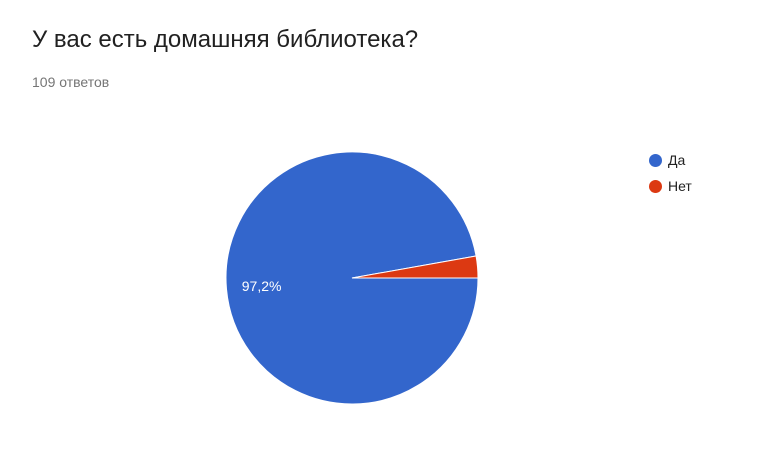 This screenshot has width=770, height=464. What do you see at coordinates (680, 186) in the screenshot?
I see `legend-label-no: Нет` at bounding box center [680, 186].